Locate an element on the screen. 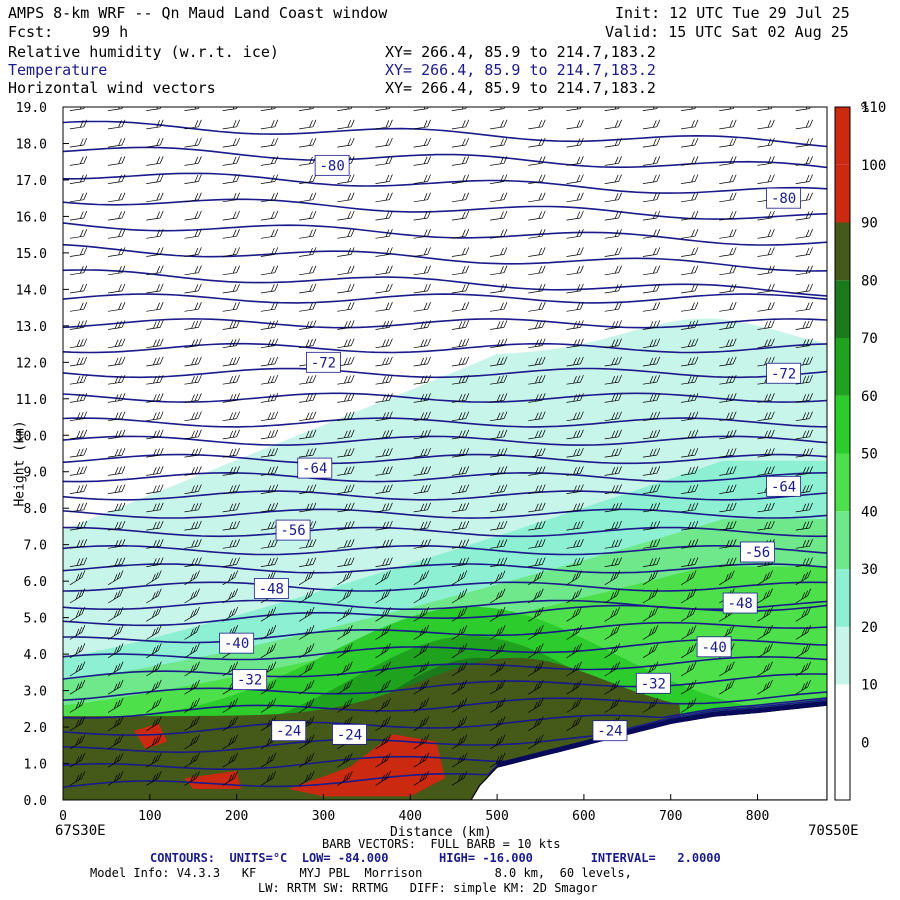 This screenshot has height=900, width=900. y-tick-label: 11.0 is located at coordinates (31, 400).